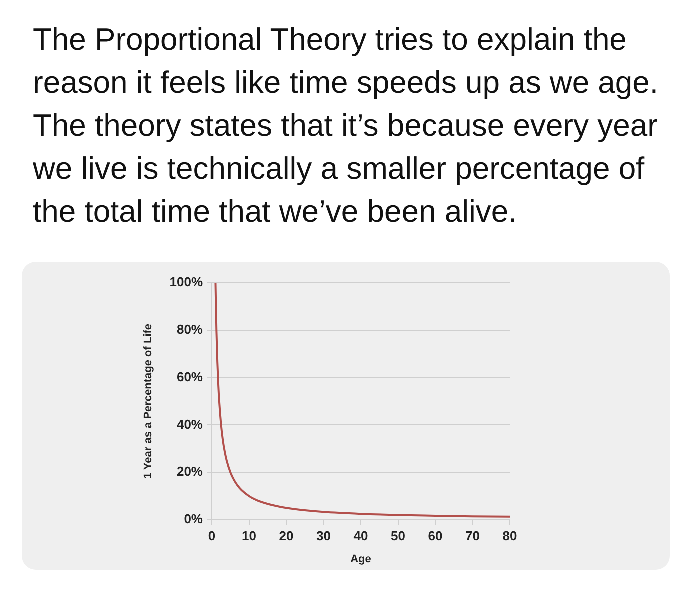 The height and width of the screenshot is (600, 698). What do you see at coordinates (473, 536) in the screenshot?
I see `x-tick-label: 70` at bounding box center [473, 536].